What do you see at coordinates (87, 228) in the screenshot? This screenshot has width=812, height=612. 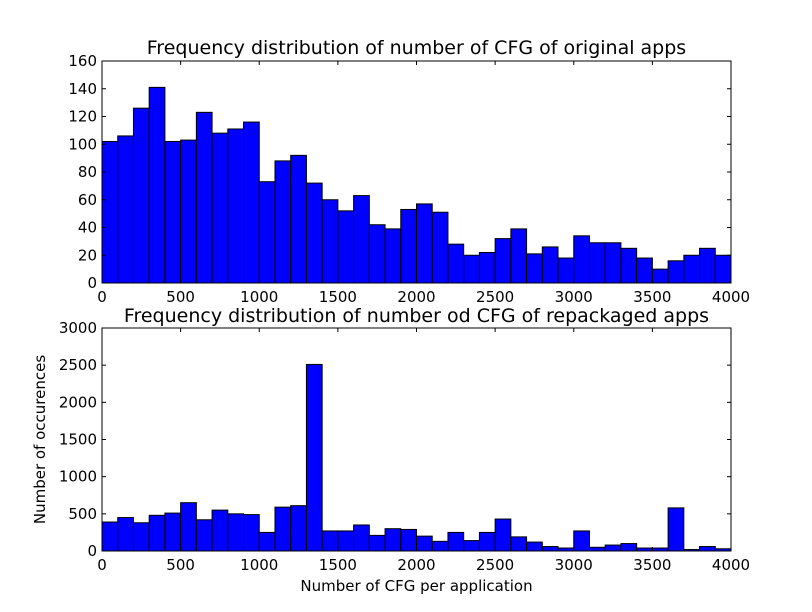 I see `y-tick-label: 40` at bounding box center [87, 228].